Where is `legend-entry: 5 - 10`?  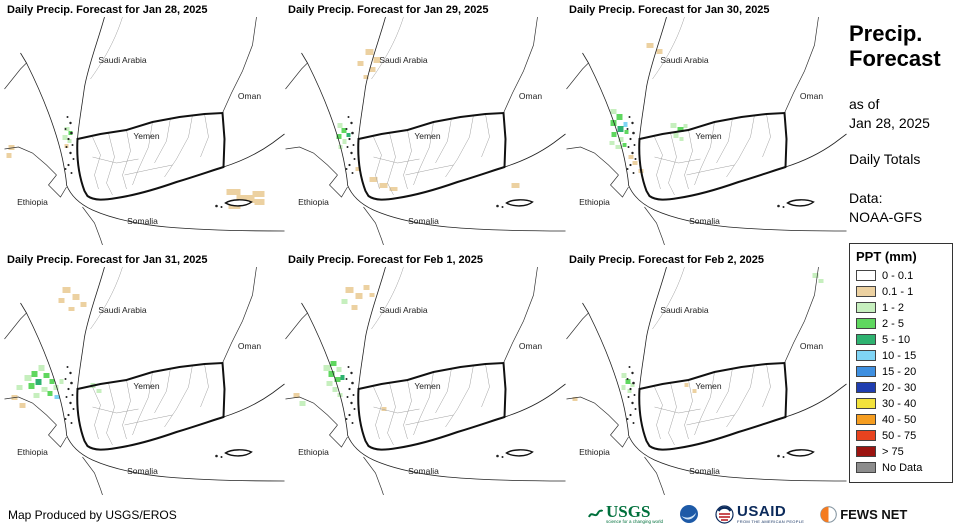
legend-entry: 5 - 10 is located at coordinates (901, 340).